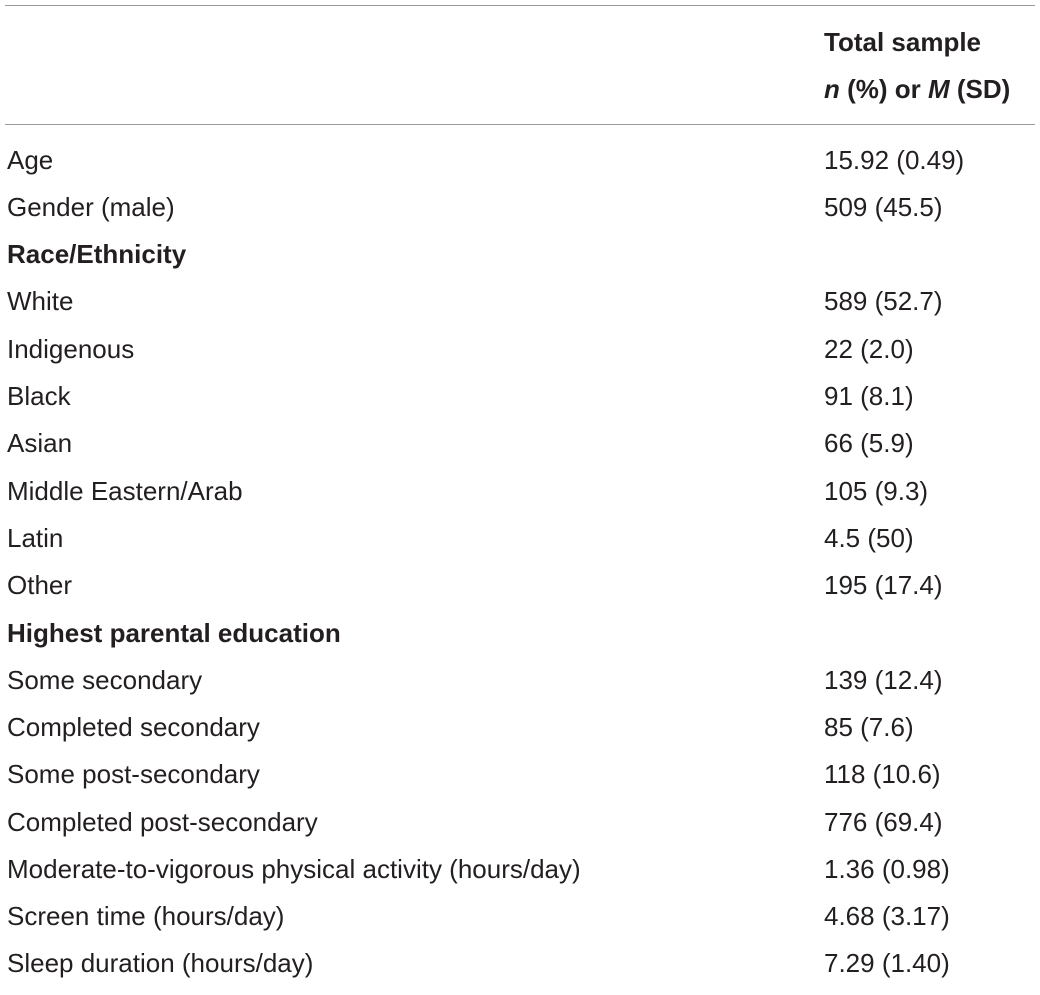 This screenshot has width=1040, height=995. What do you see at coordinates (883, 822) in the screenshot?
I see `row-value: 776 (69.4)` at bounding box center [883, 822].